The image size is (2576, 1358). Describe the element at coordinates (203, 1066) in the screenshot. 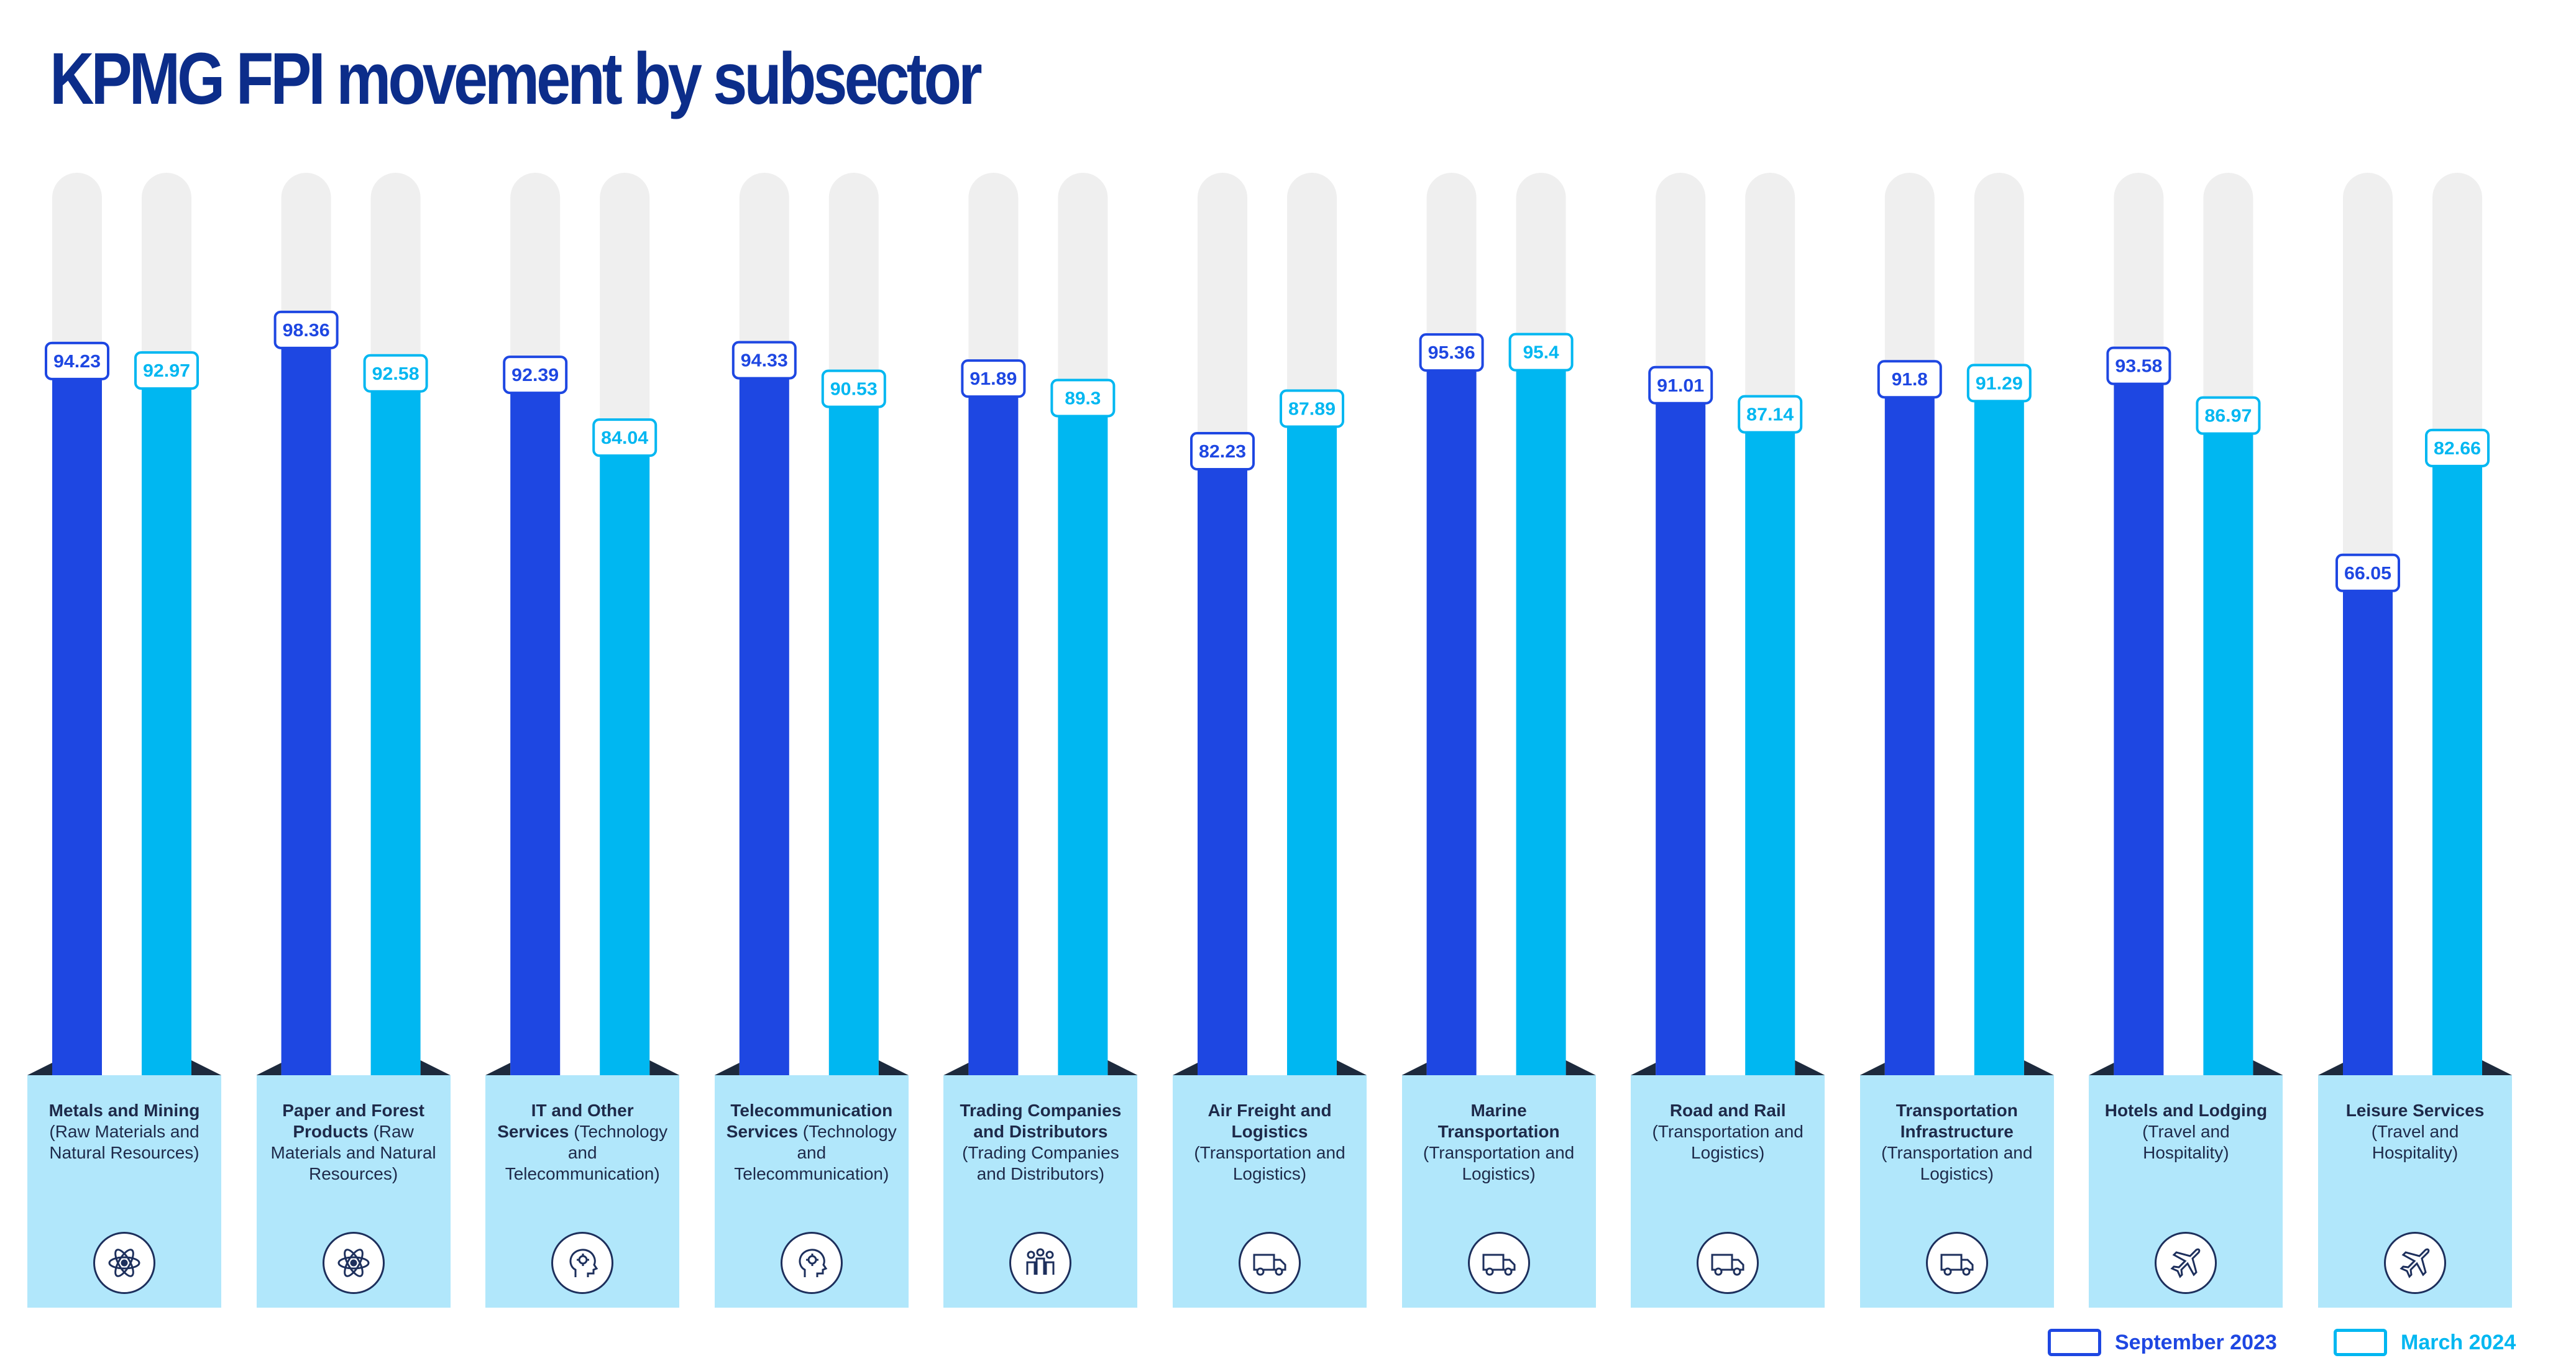

I see `fold-right-metals-and-mining` at that location.